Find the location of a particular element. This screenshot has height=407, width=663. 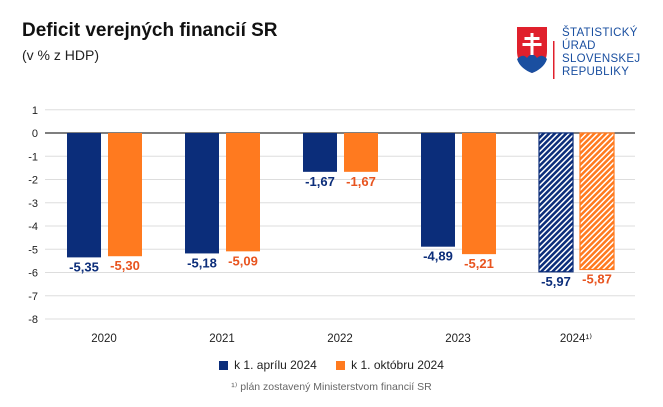

slovak-coat-of-arms-logo is located at coordinates (536, 53).